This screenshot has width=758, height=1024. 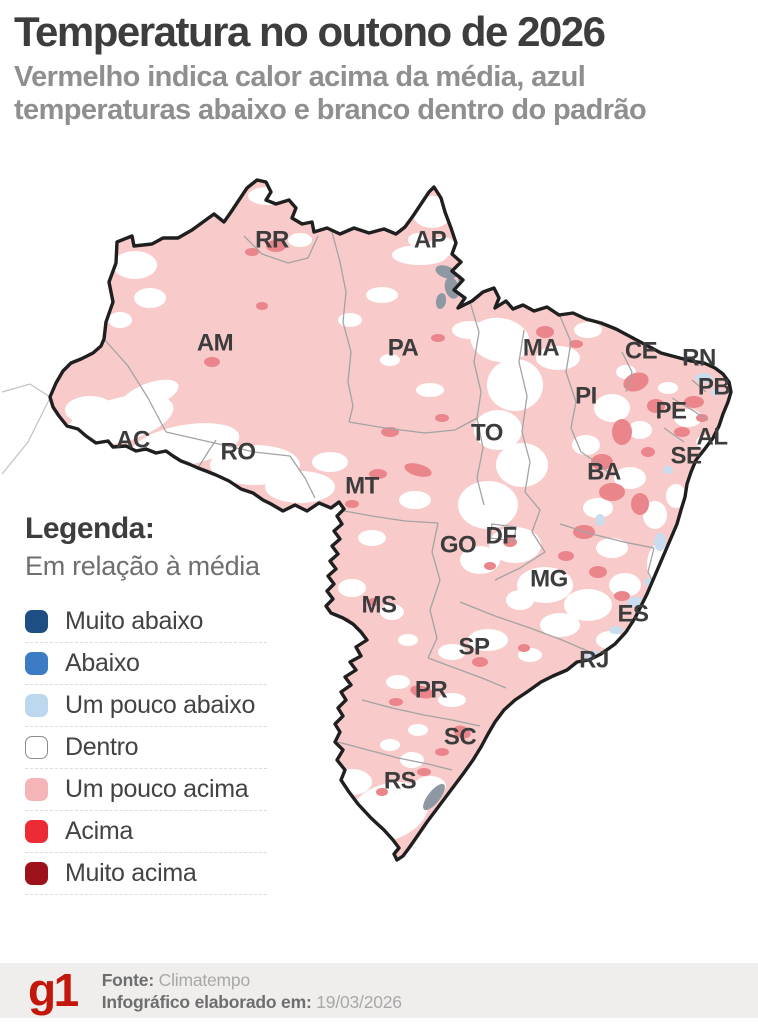 What do you see at coordinates (379, 605) in the screenshot?
I see `state-label-MS: MS` at bounding box center [379, 605].